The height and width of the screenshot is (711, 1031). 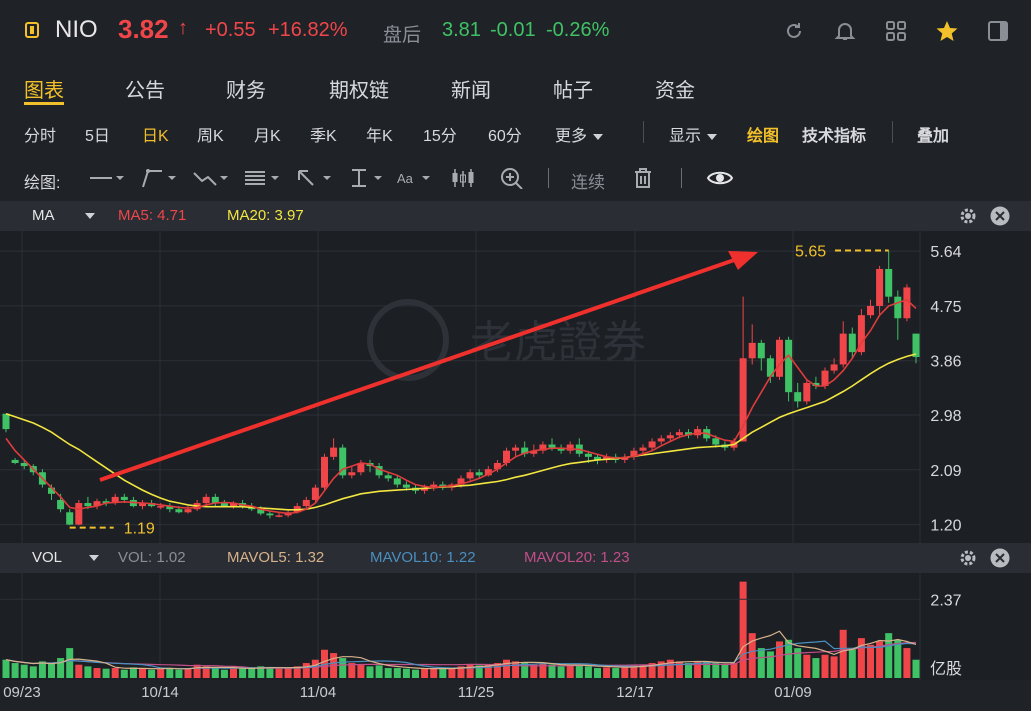 What do you see at coordinates (573, 91) in the screenshot?
I see `tab-posts: 帖子` at bounding box center [573, 91].